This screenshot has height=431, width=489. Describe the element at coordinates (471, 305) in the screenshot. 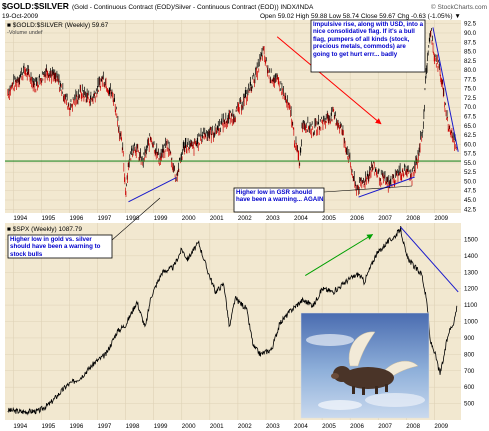

I see `y-tick-label: 1100` at that location.